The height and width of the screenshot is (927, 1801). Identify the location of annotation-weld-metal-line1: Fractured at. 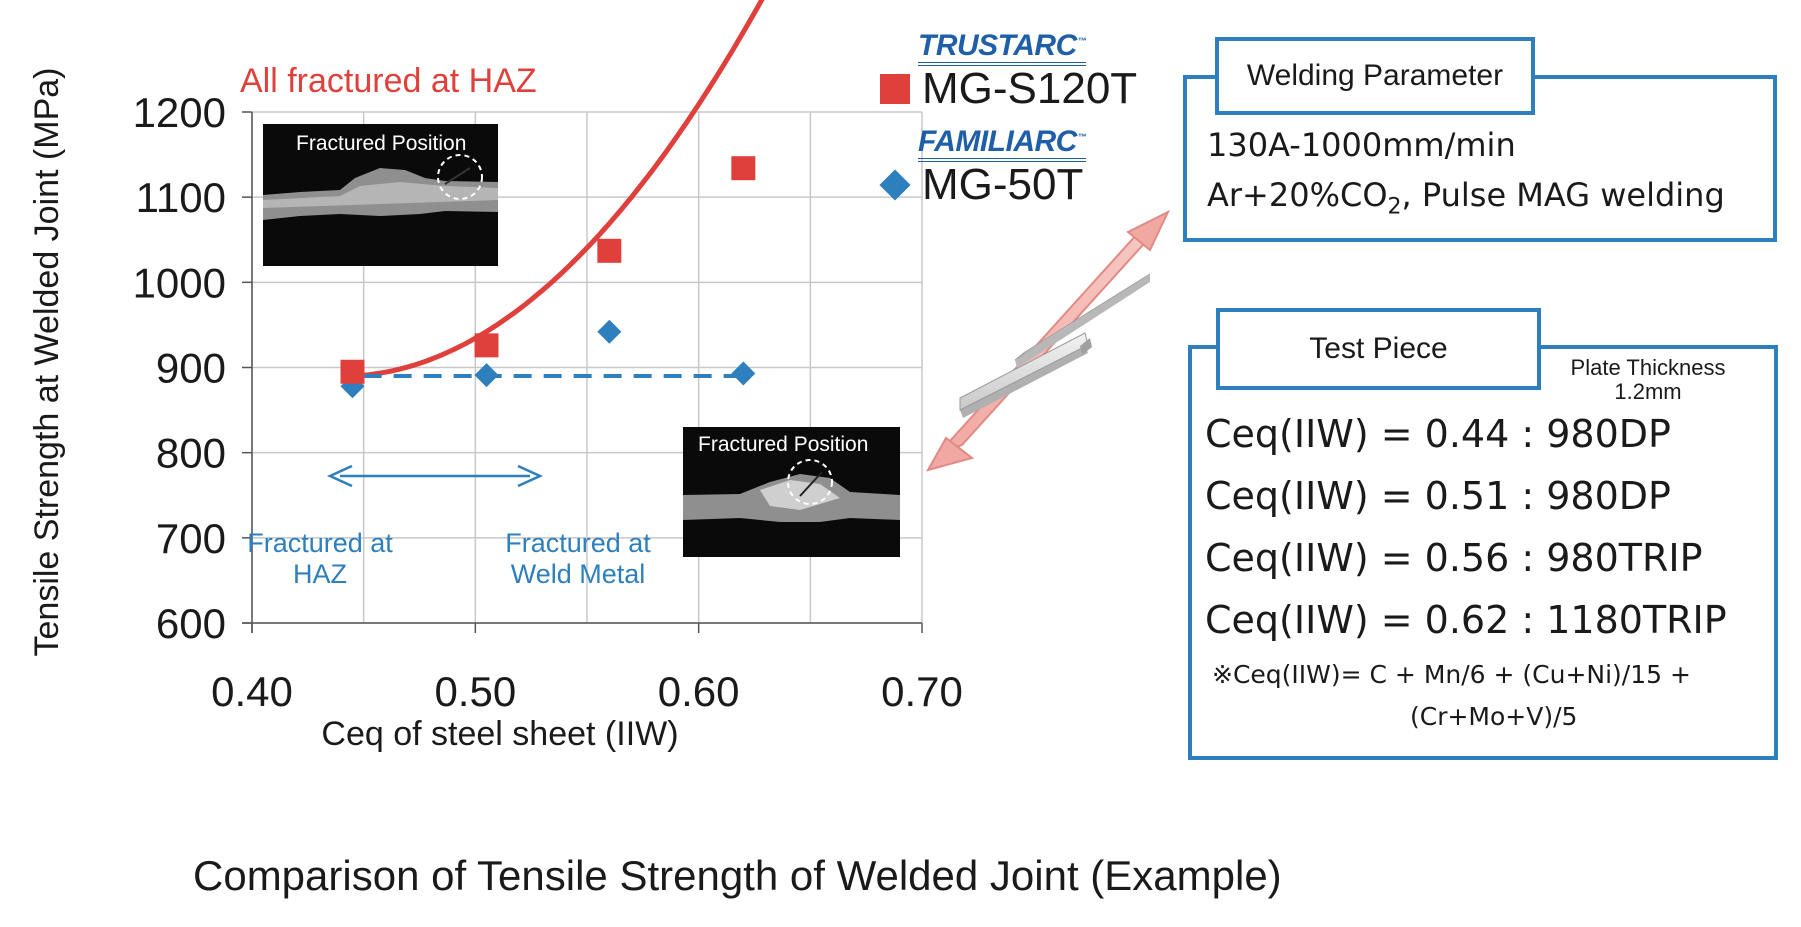
(578, 543).